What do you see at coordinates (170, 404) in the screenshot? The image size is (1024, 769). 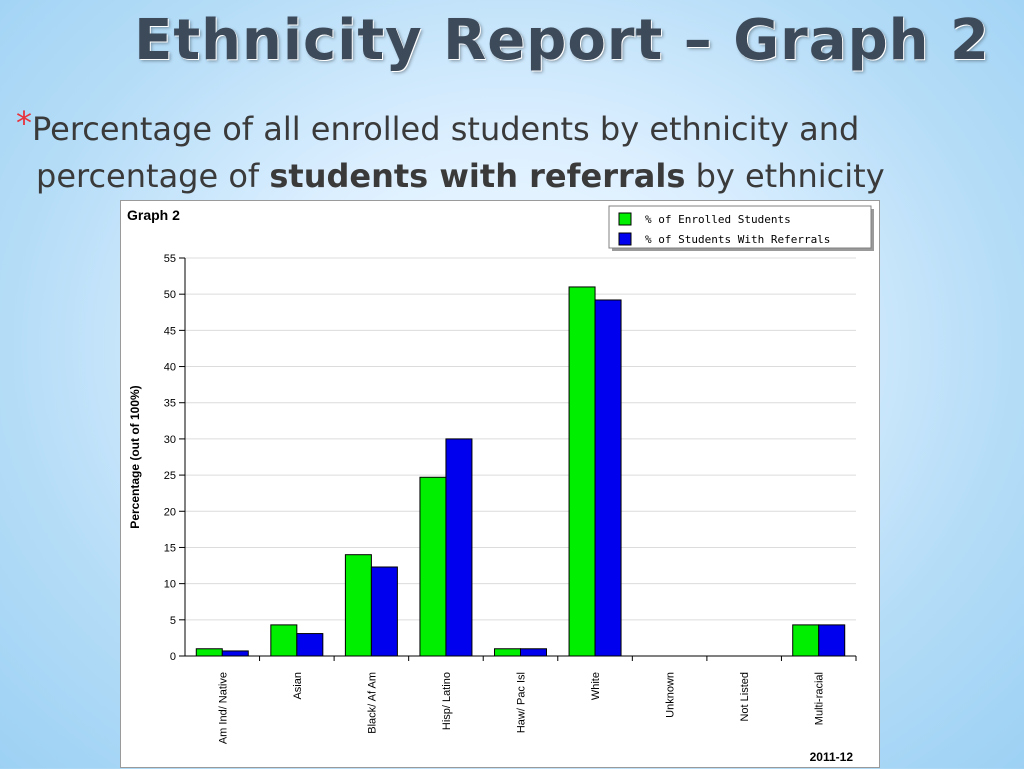 I see `y-tick-label: 35` at bounding box center [170, 404].